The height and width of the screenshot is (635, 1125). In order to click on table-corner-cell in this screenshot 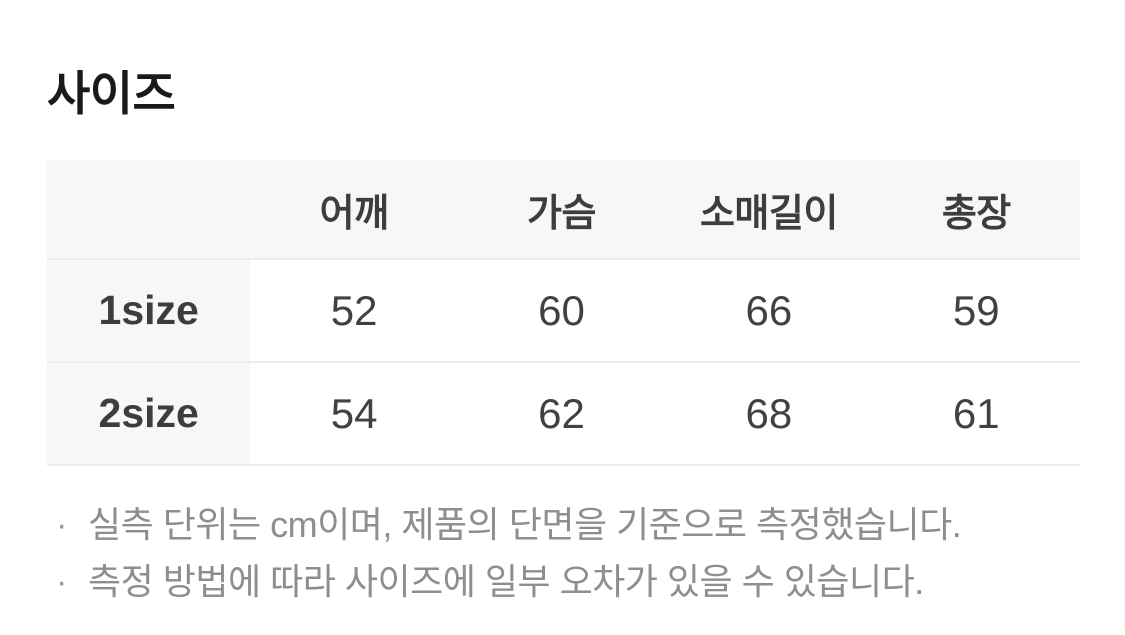, I will do `click(149, 209)`.